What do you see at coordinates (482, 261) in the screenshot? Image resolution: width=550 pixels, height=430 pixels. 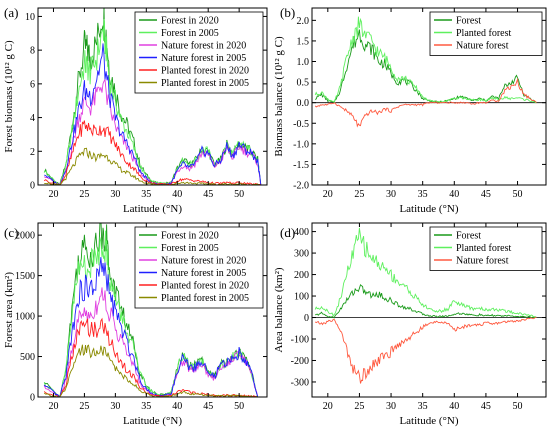 I see `legend-label-2: Nature forest` at bounding box center [482, 261].